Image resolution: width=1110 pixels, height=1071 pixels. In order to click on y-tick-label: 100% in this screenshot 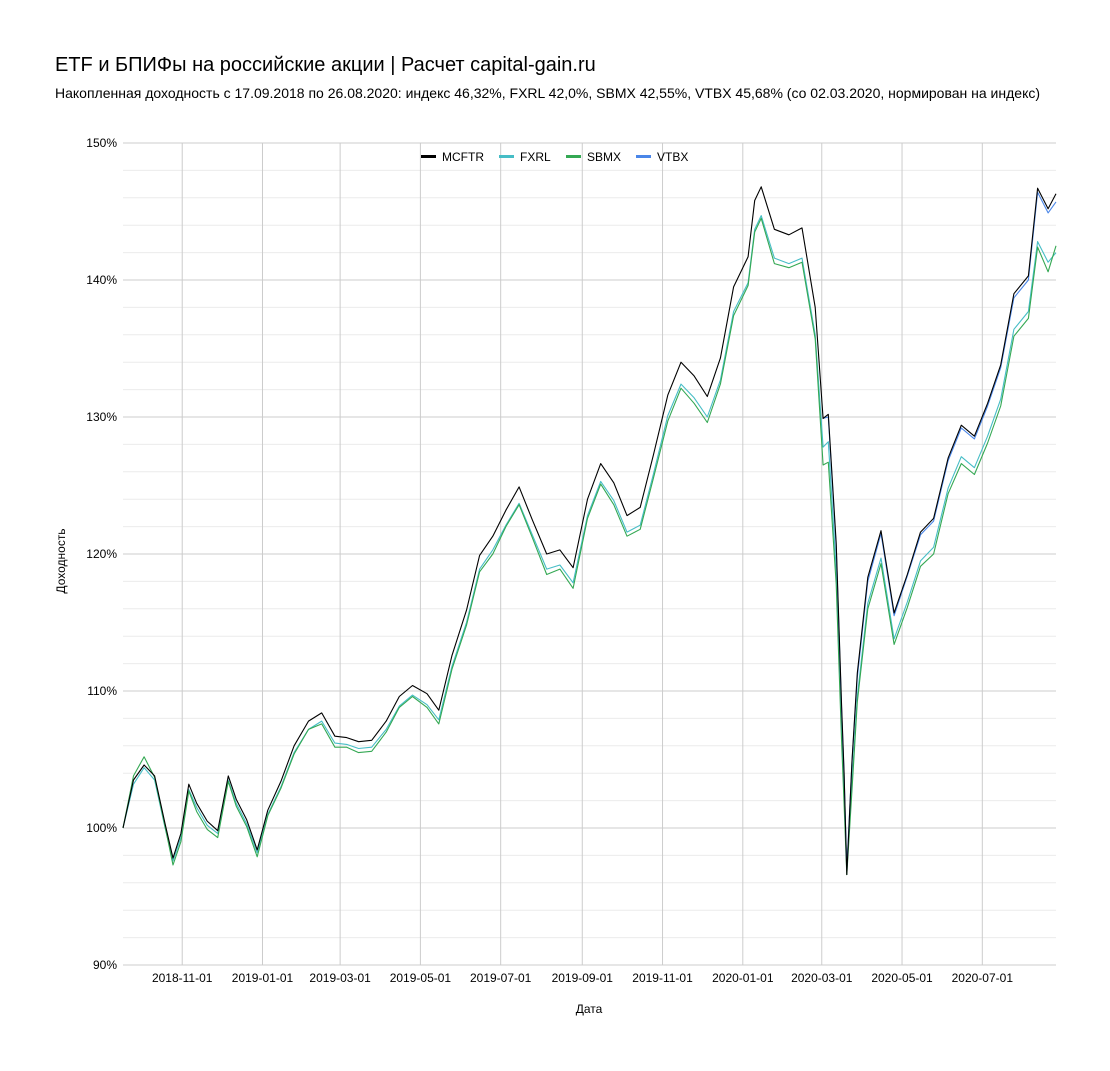, I will do `click(101, 828)`.